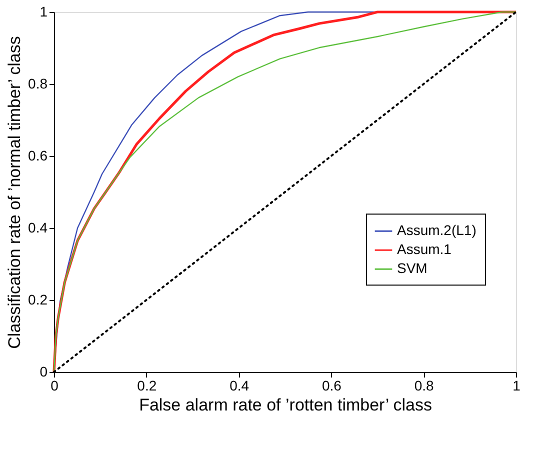  Describe the element at coordinates (54, 386) in the screenshot. I see `x-tick-label: 0` at that location.